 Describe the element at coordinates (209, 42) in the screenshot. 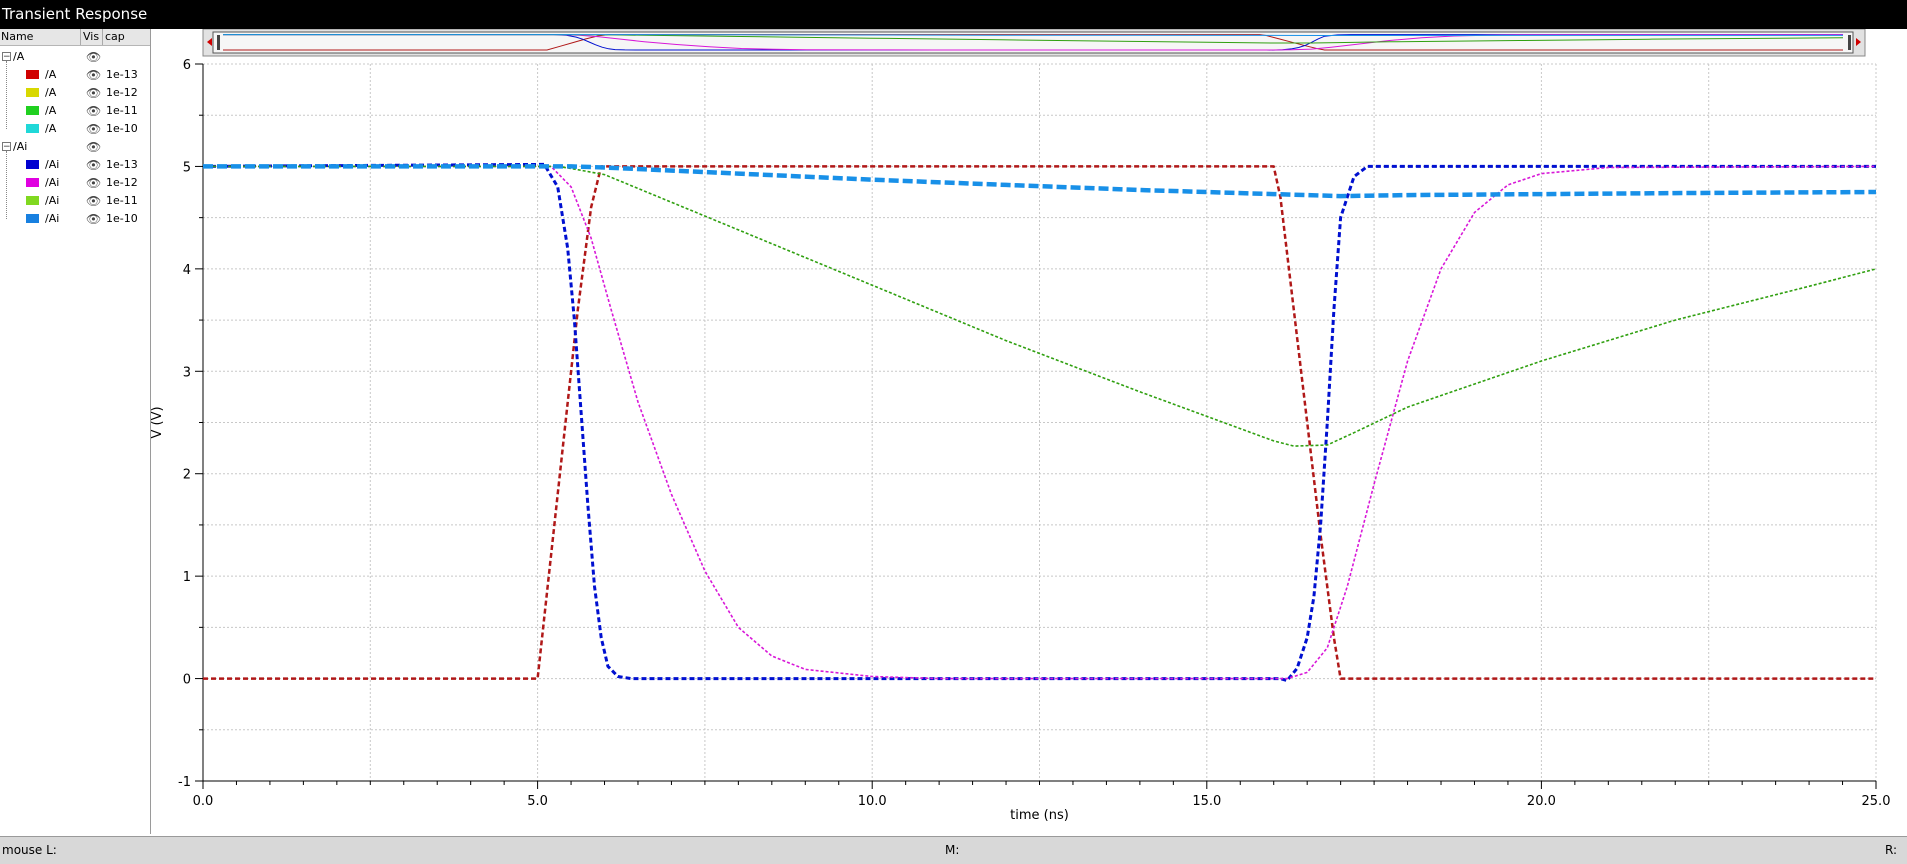

I see `scroll-left-arrow-icon` at that location.